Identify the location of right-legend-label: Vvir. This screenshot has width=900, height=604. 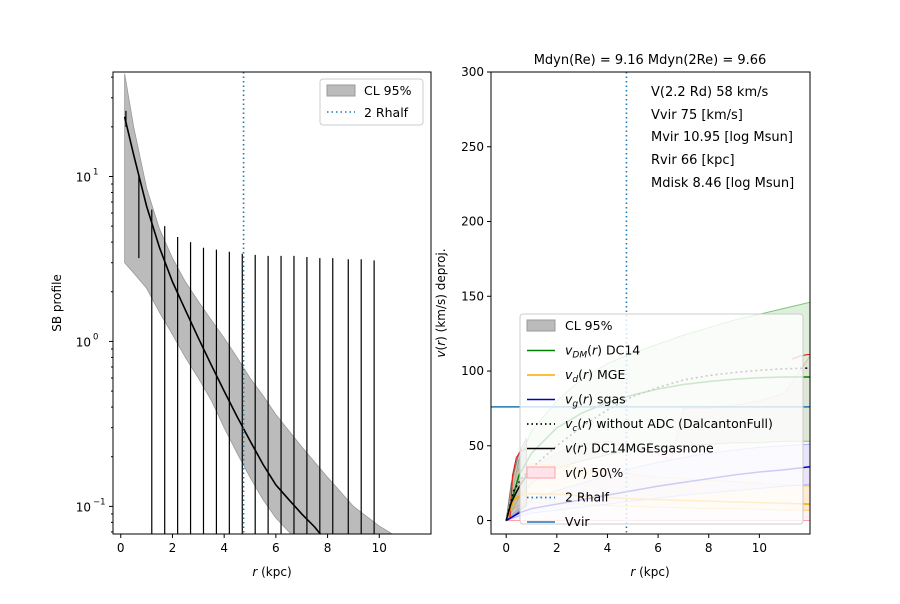
(577, 521).